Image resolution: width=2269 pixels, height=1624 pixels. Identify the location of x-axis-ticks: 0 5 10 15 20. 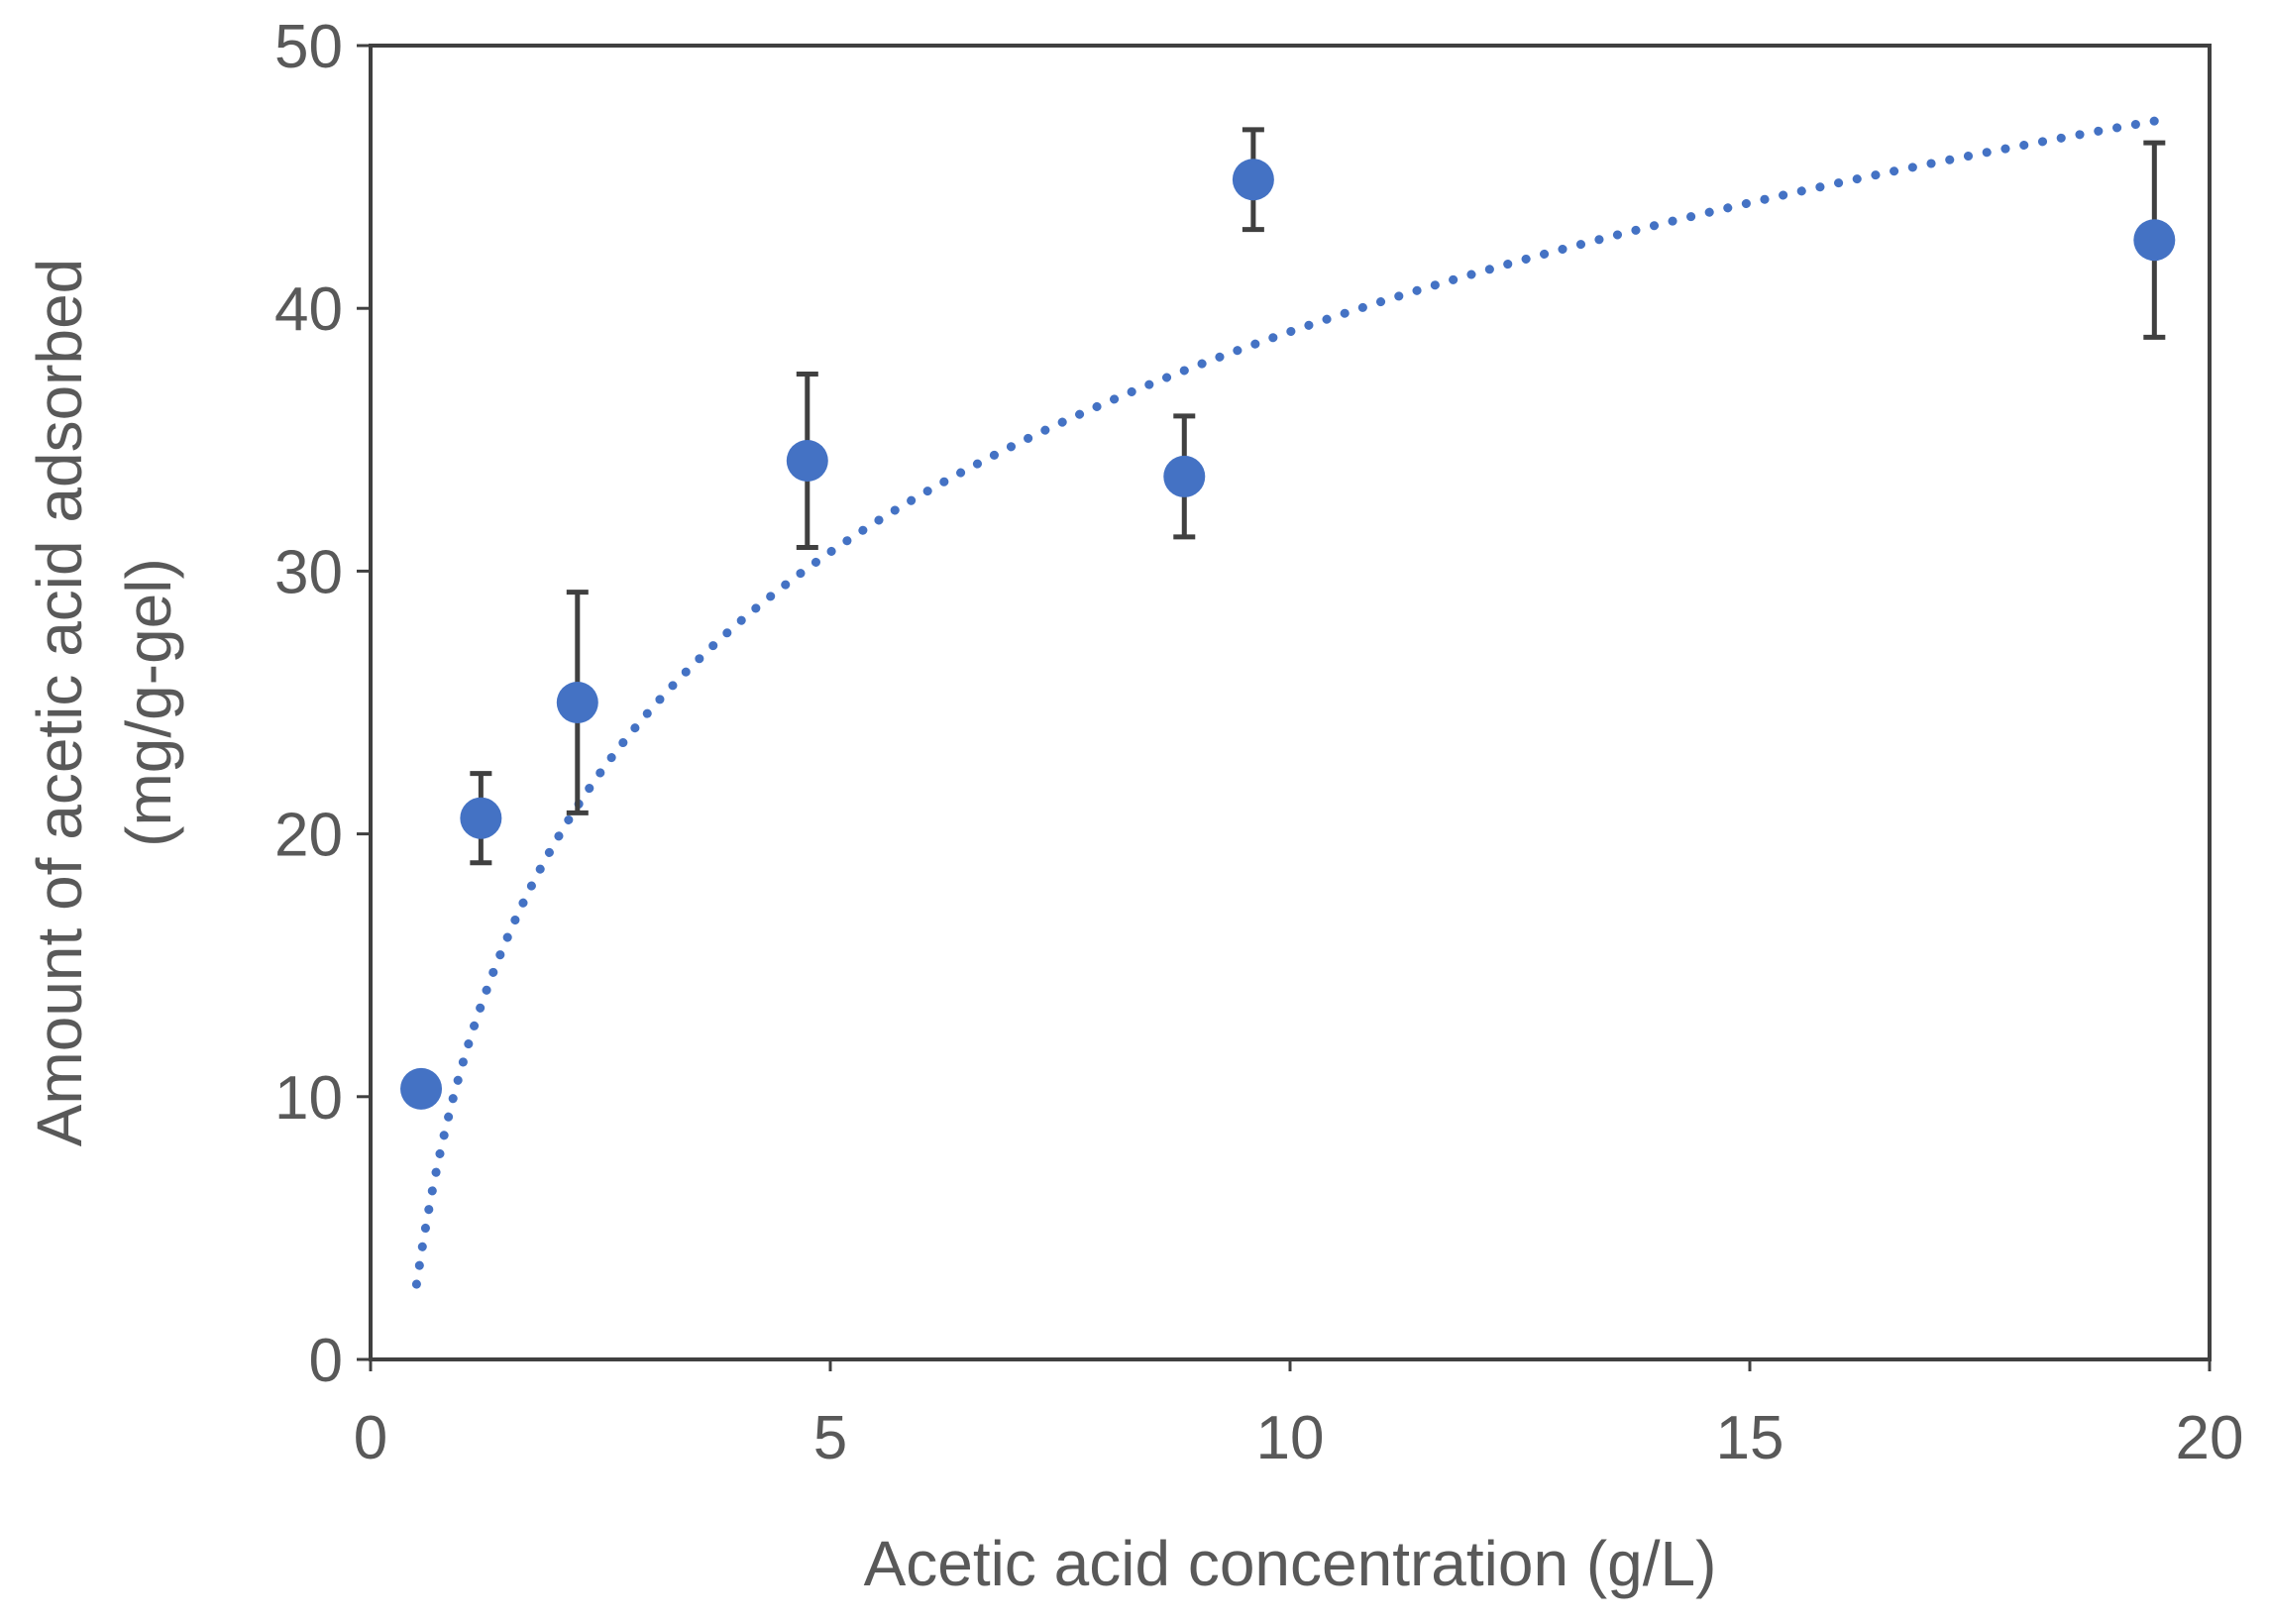
(1299, 1415).